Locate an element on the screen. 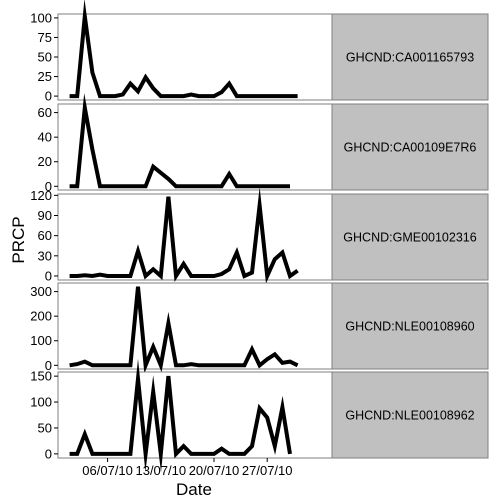  y-tick-label: 25 is located at coordinates (45, 76).